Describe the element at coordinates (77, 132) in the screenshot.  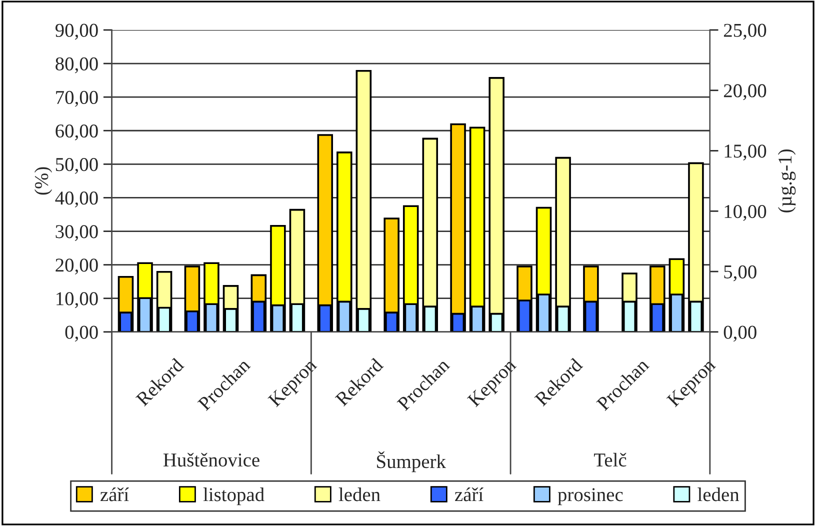
I see `y-tick-label: 60,00` at that location.